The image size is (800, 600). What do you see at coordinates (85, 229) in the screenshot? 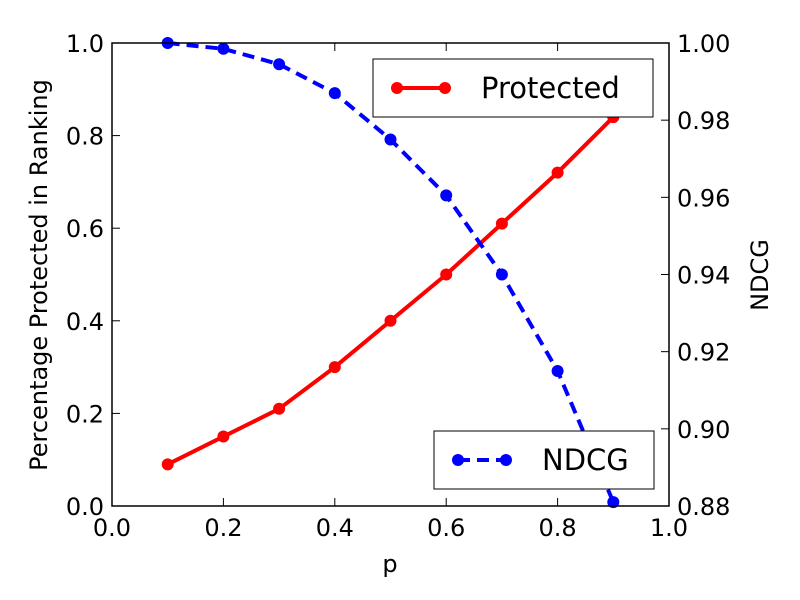
I see `y-left-tick-label: 0.6` at bounding box center [85, 229].